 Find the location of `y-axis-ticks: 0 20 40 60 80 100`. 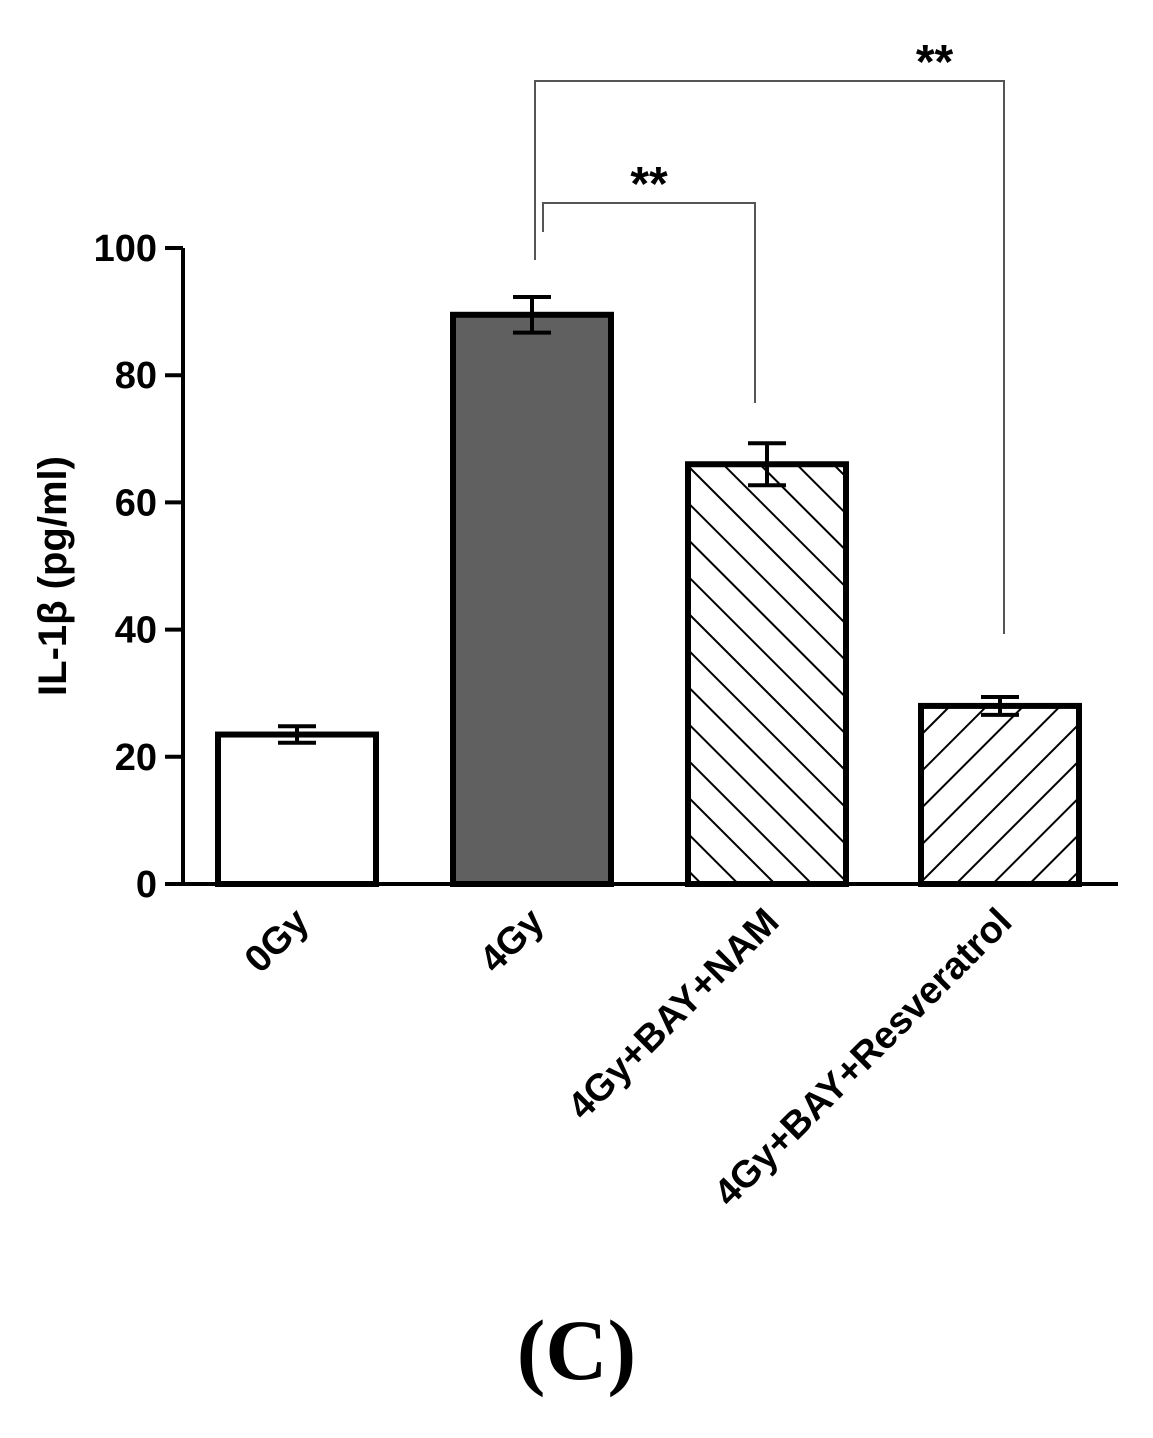

y-axis-ticks: 0 20 40 60 80 100 is located at coordinates (138, 567).